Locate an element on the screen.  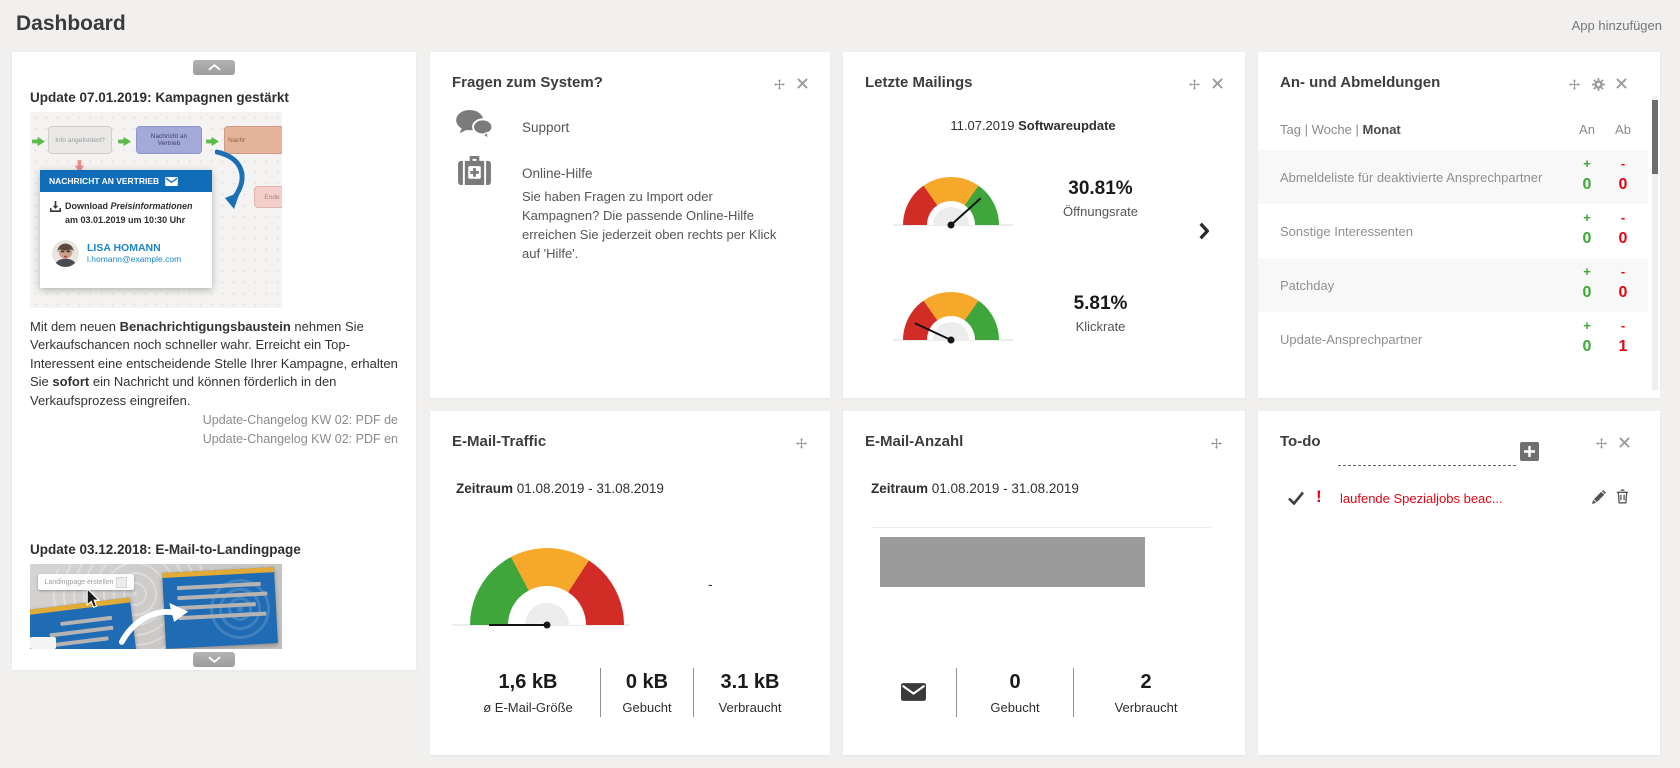
ab-cell: -0 is located at coordinates (1623, 279).